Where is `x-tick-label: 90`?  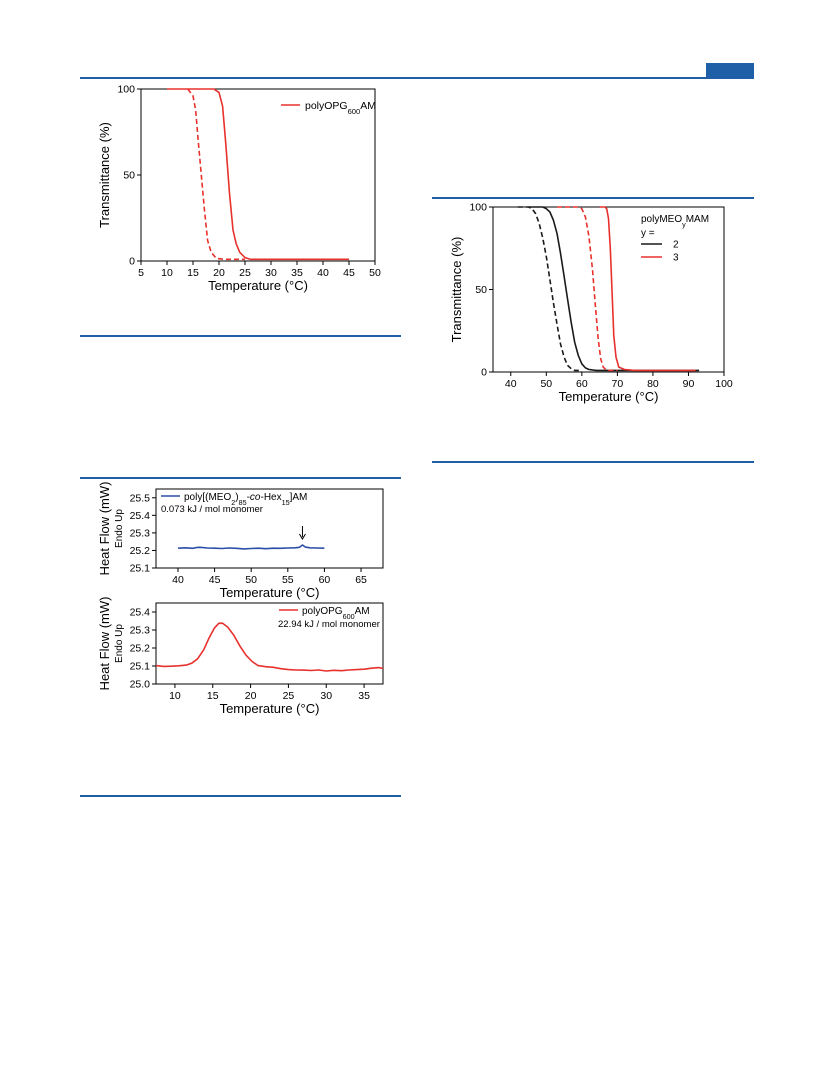
x-tick-label: 90 is located at coordinates (689, 384).